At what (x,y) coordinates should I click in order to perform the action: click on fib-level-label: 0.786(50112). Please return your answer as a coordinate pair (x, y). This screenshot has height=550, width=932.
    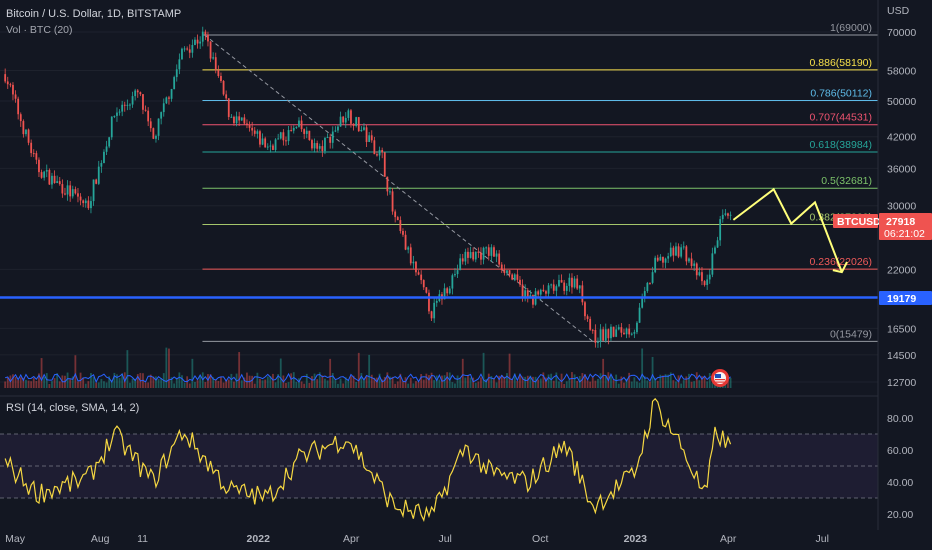
    Looking at the image, I should click on (841, 94).